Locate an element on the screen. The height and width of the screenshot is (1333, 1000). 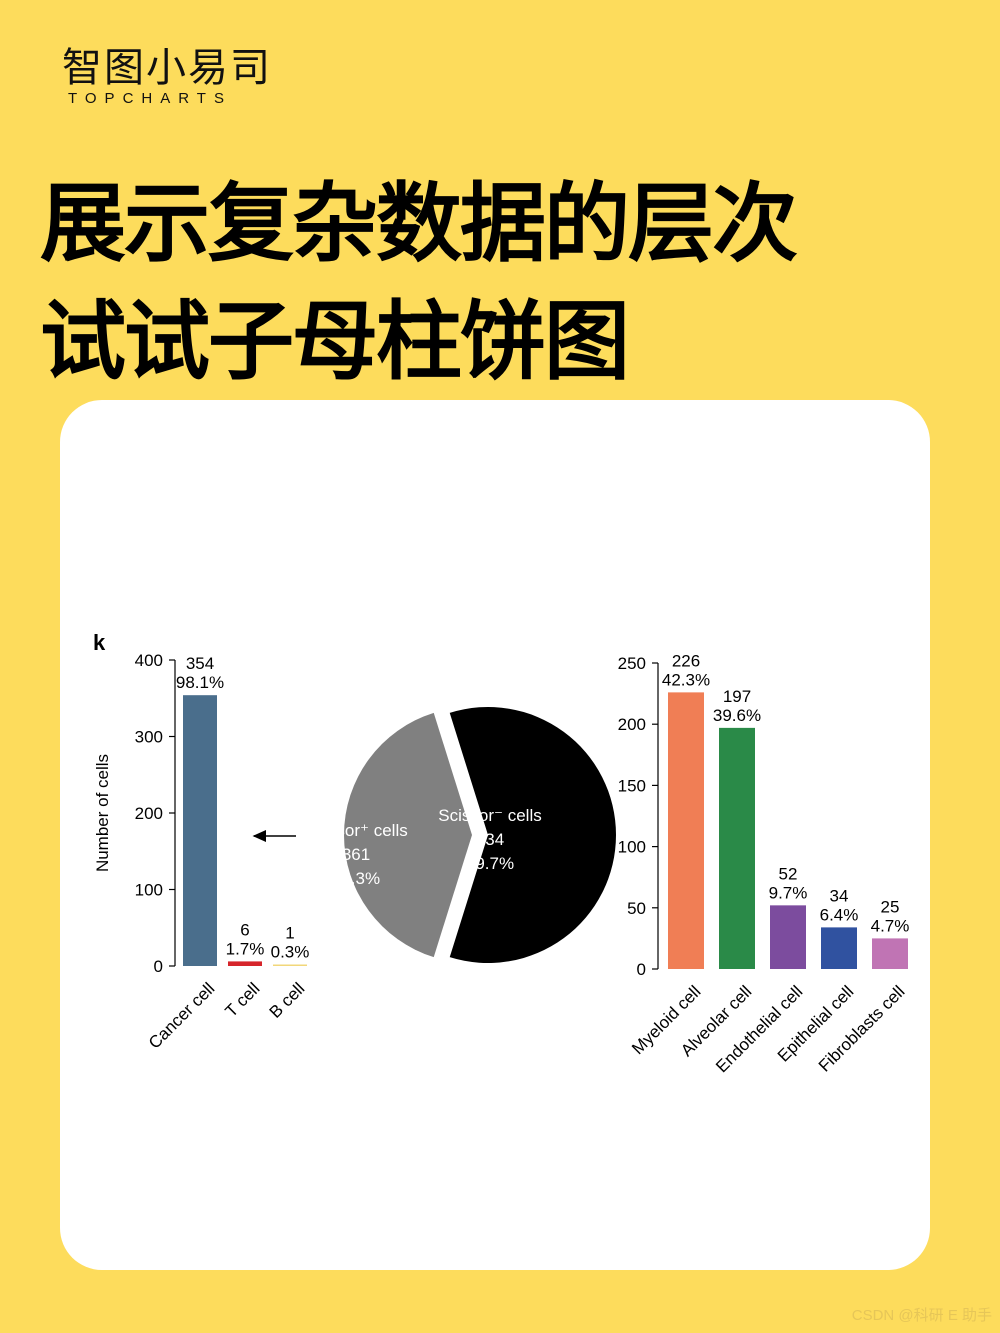
left-y-tick-label: 400 is located at coordinates (149, 660).